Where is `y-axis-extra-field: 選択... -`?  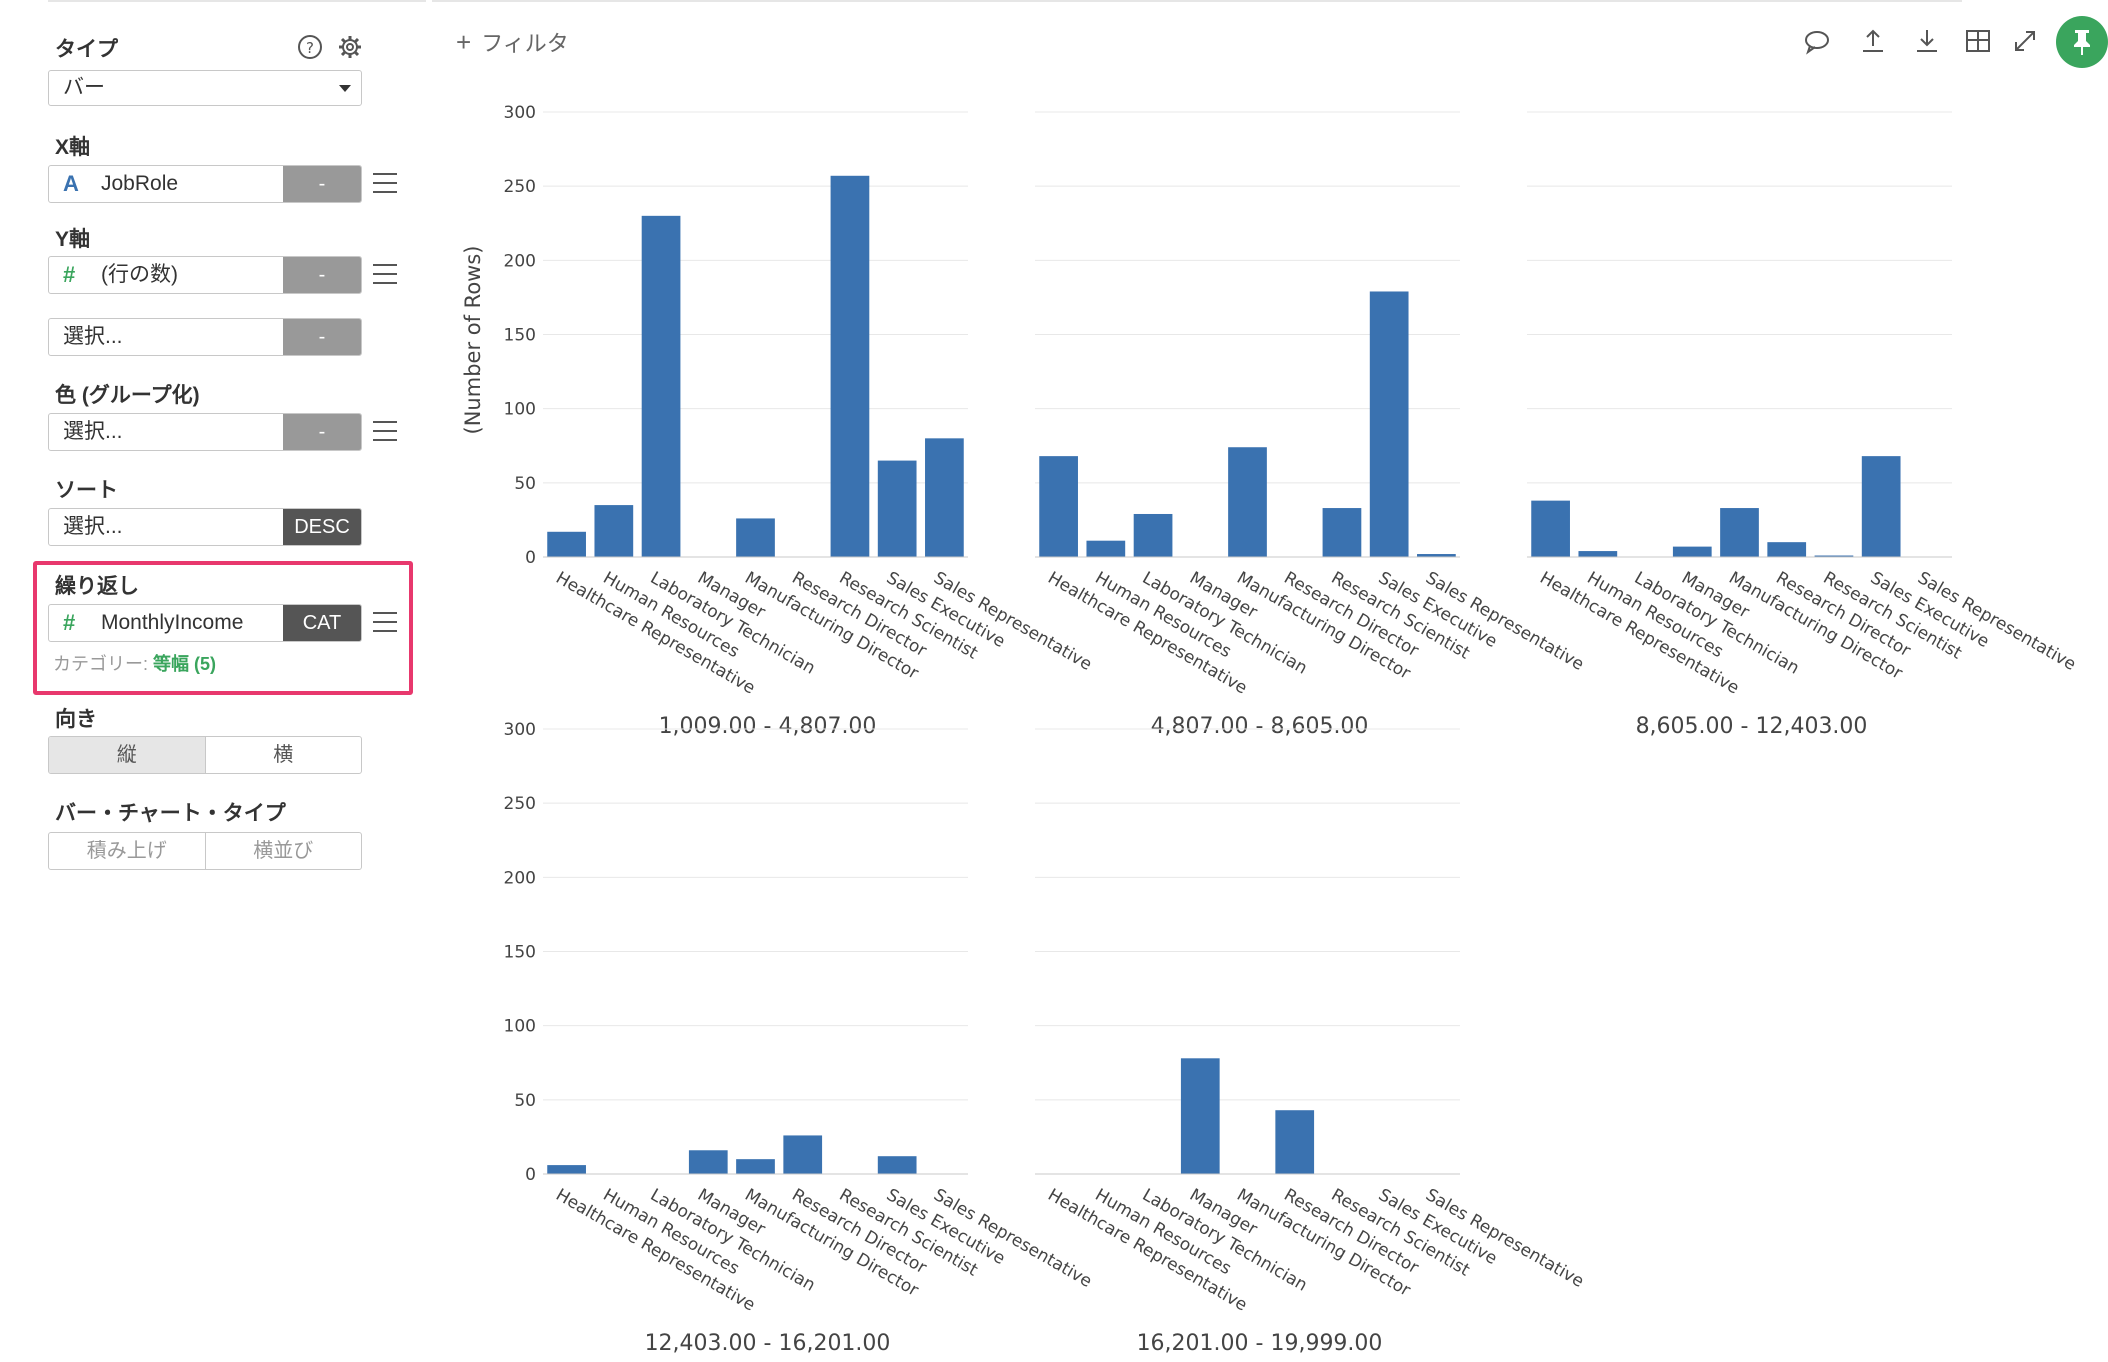 y-axis-extra-field: 選択... - is located at coordinates (205, 337).